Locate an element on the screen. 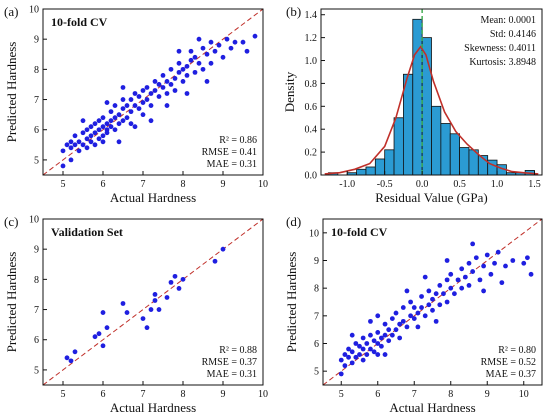  x-tick-label: 8 is located at coordinates (450, 394).